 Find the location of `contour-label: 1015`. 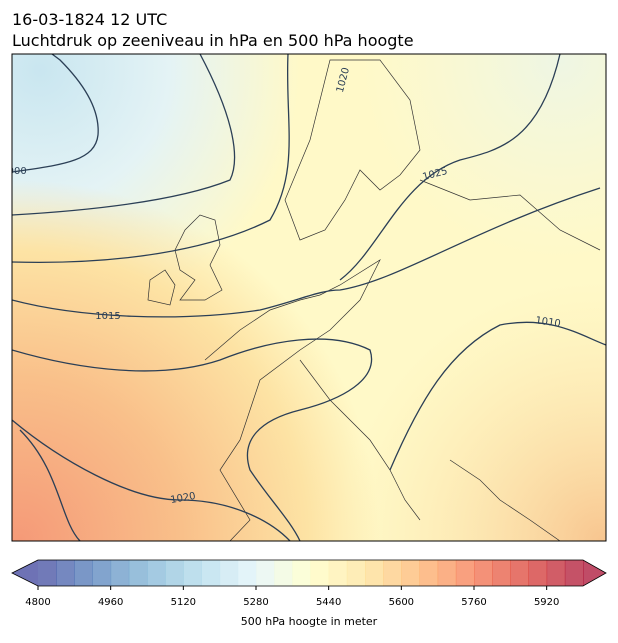

contour-label: 1015 is located at coordinates (107, 316).